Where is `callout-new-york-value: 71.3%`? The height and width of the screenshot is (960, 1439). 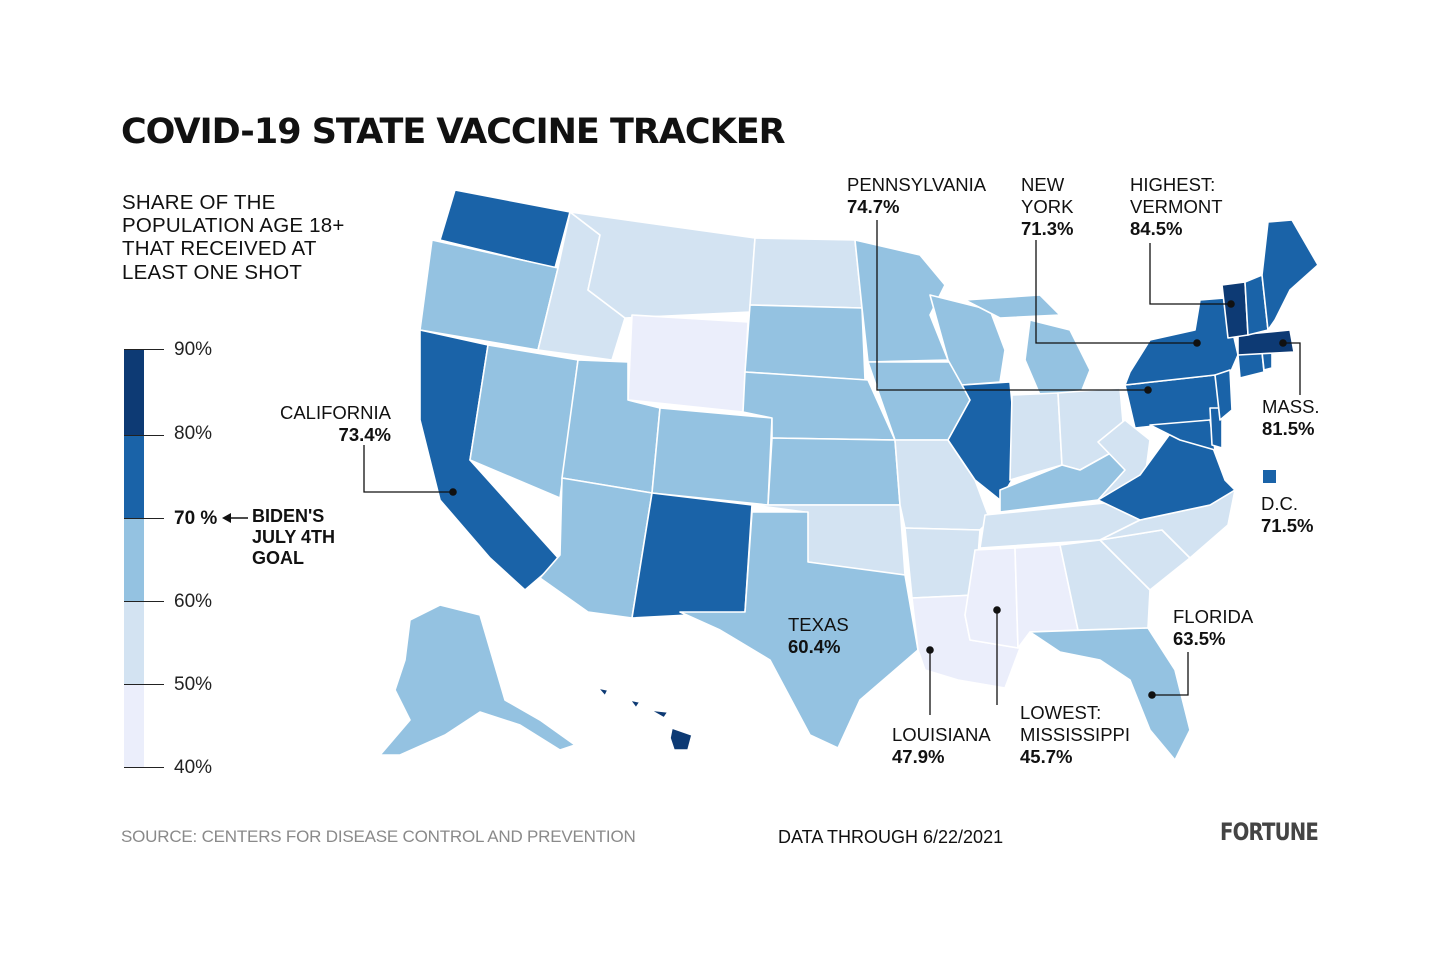
callout-new-york-value: 71.3% is located at coordinates (1047, 228).